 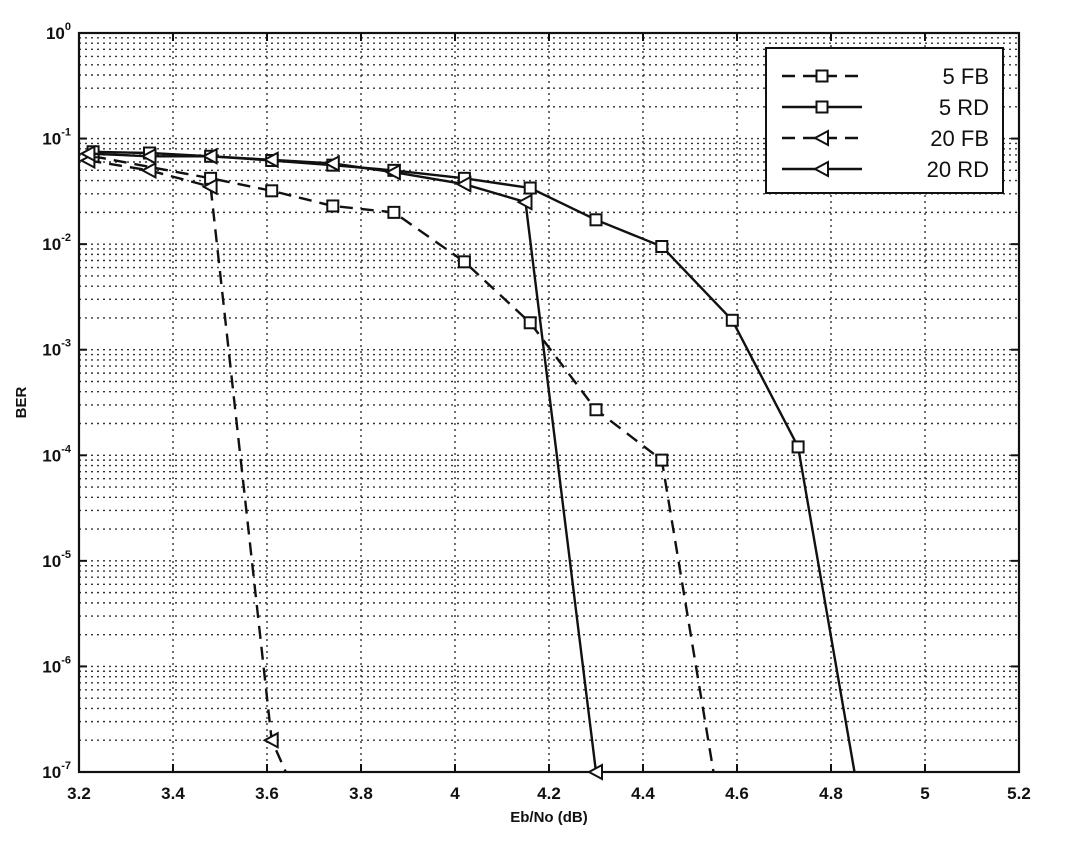 What do you see at coordinates (737, 793) in the screenshot?
I see `x-tick-label: 4.6` at bounding box center [737, 793].